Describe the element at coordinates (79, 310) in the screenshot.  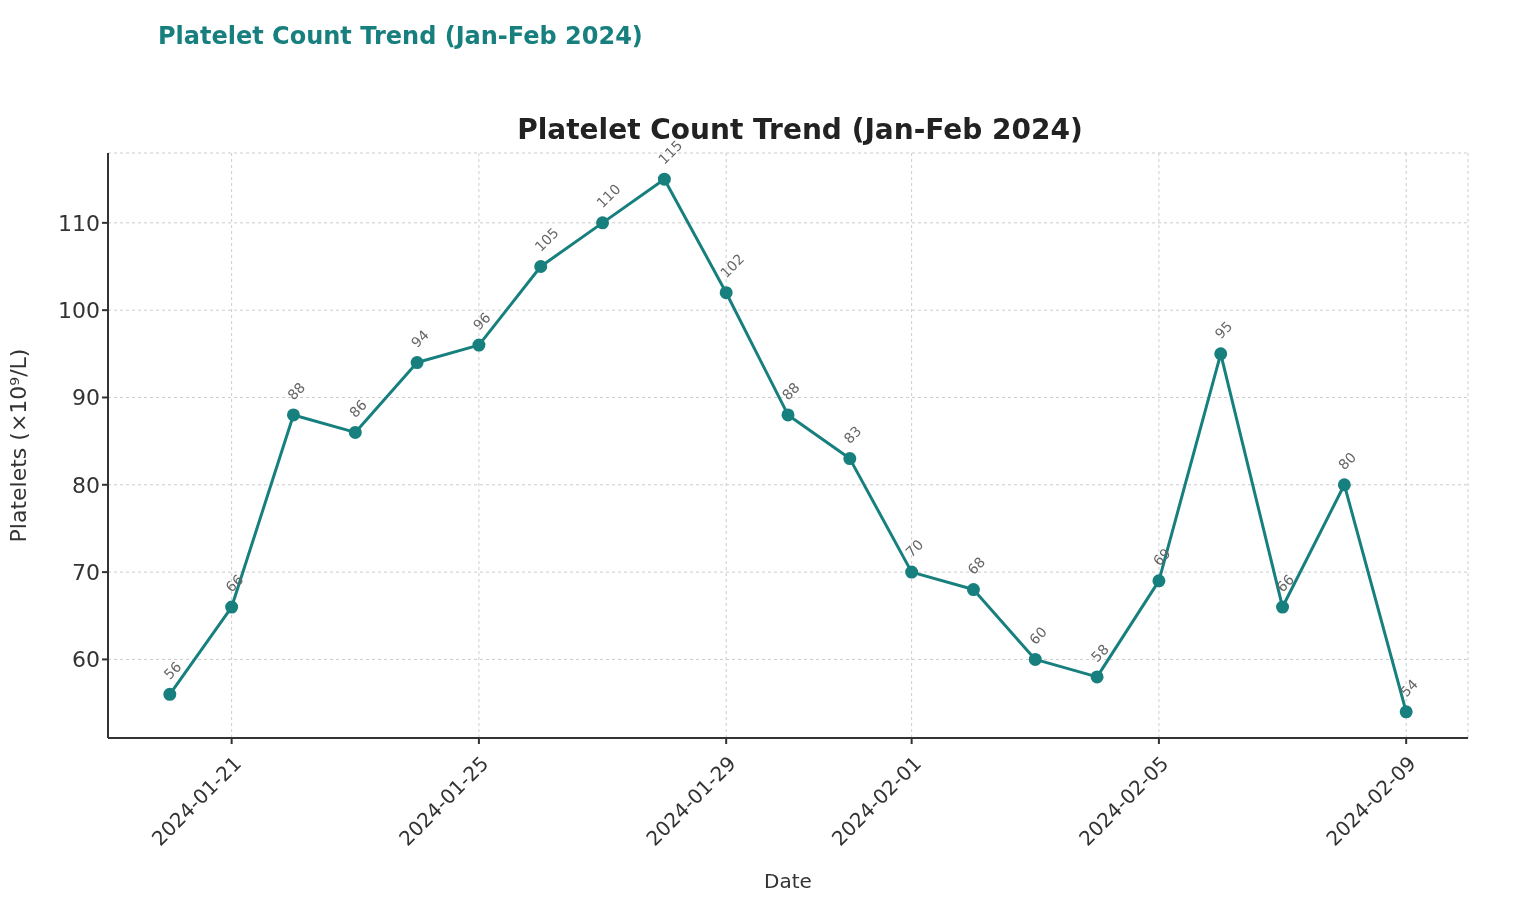
I see `y-tick-label: 100` at that location.